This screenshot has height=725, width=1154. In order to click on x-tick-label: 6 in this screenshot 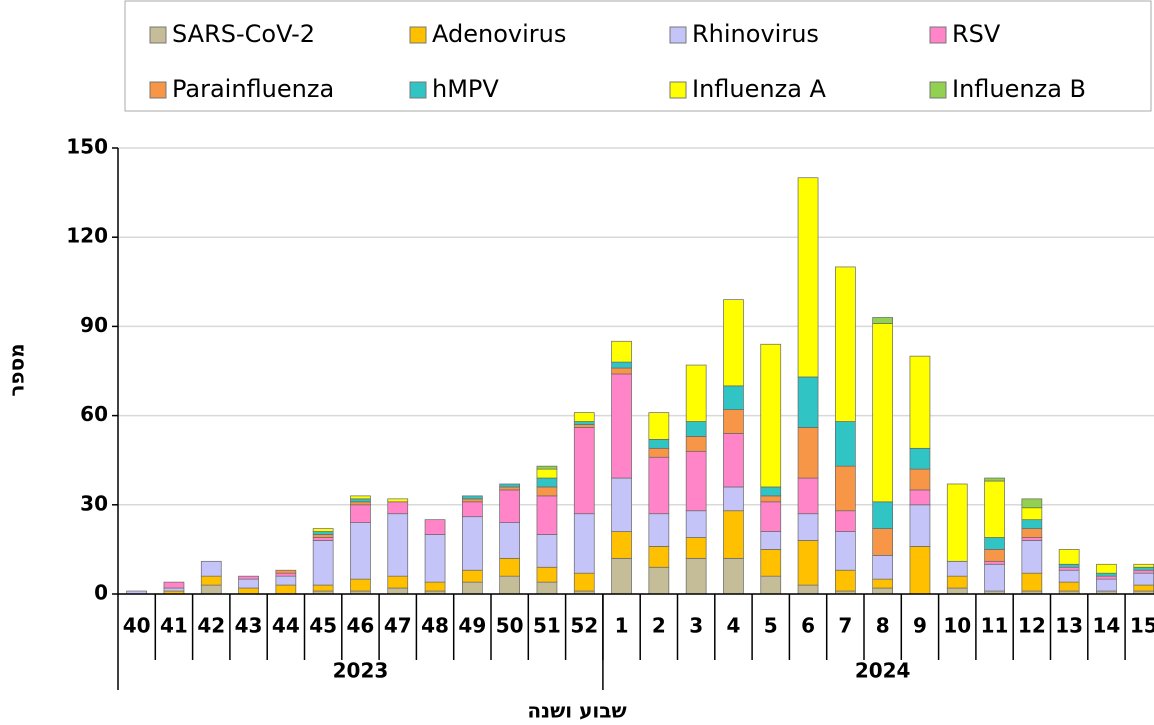, I will do `click(808, 626)`.